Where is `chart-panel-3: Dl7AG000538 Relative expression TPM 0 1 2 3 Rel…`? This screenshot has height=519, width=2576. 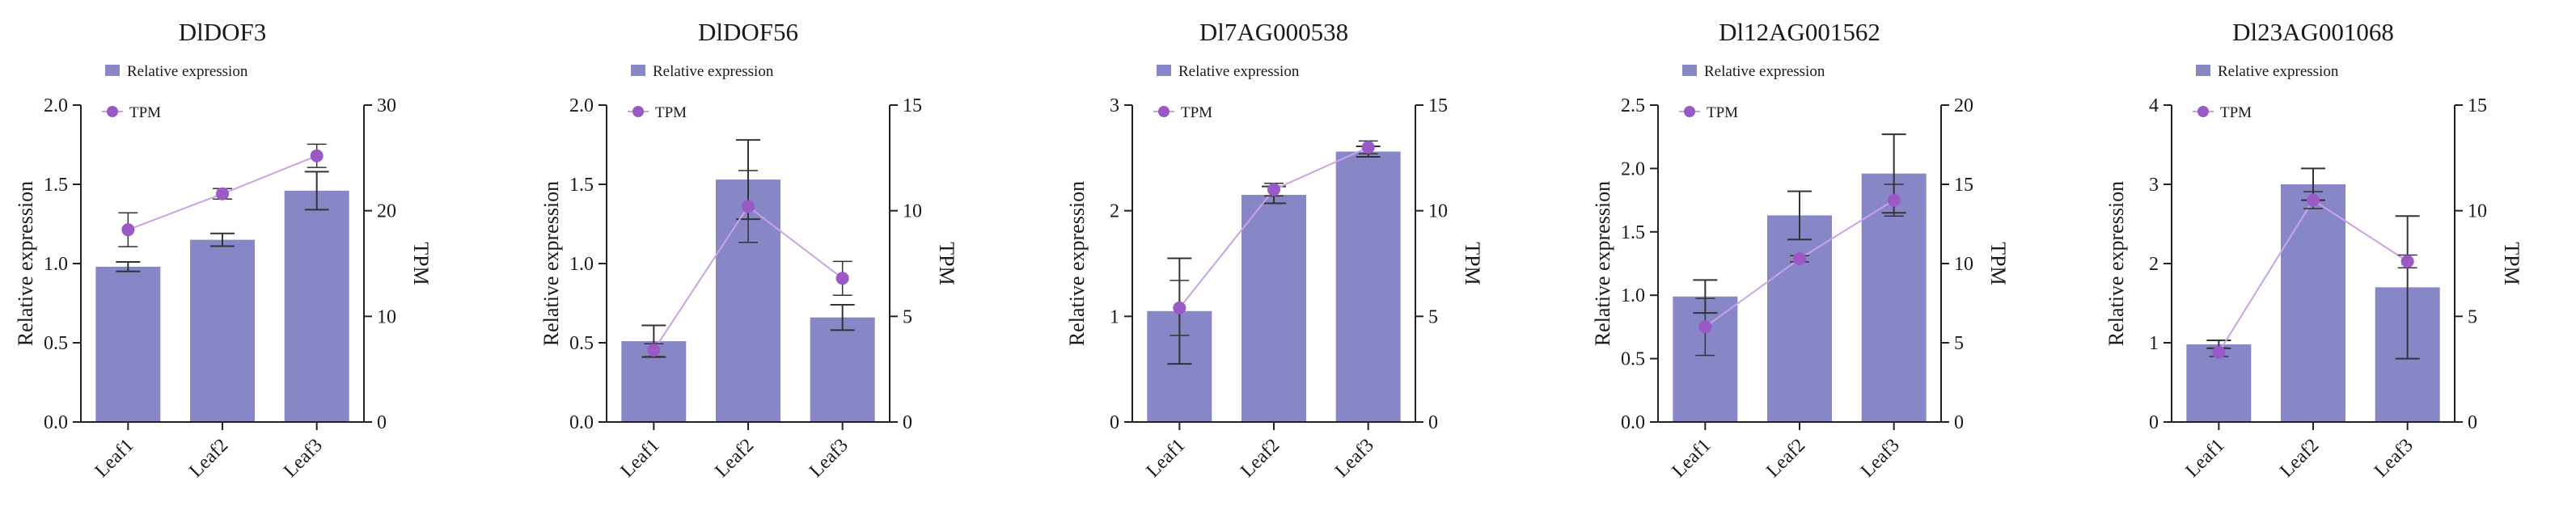 chart-panel-3: Dl7AG000538 Relative expression TPM 0 1 2 3 Rel… is located at coordinates (1275, 250).